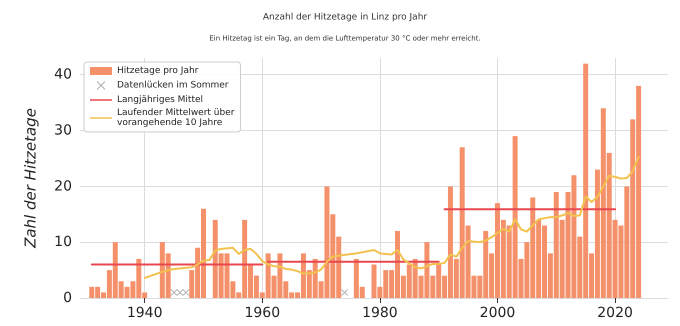 Image resolution: width=680 pixels, height=326 pixels. What do you see at coordinates (158, 71) in the screenshot?
I see `legend-label: Hitzetage pro Jahr` at bounding box center [158, 71].